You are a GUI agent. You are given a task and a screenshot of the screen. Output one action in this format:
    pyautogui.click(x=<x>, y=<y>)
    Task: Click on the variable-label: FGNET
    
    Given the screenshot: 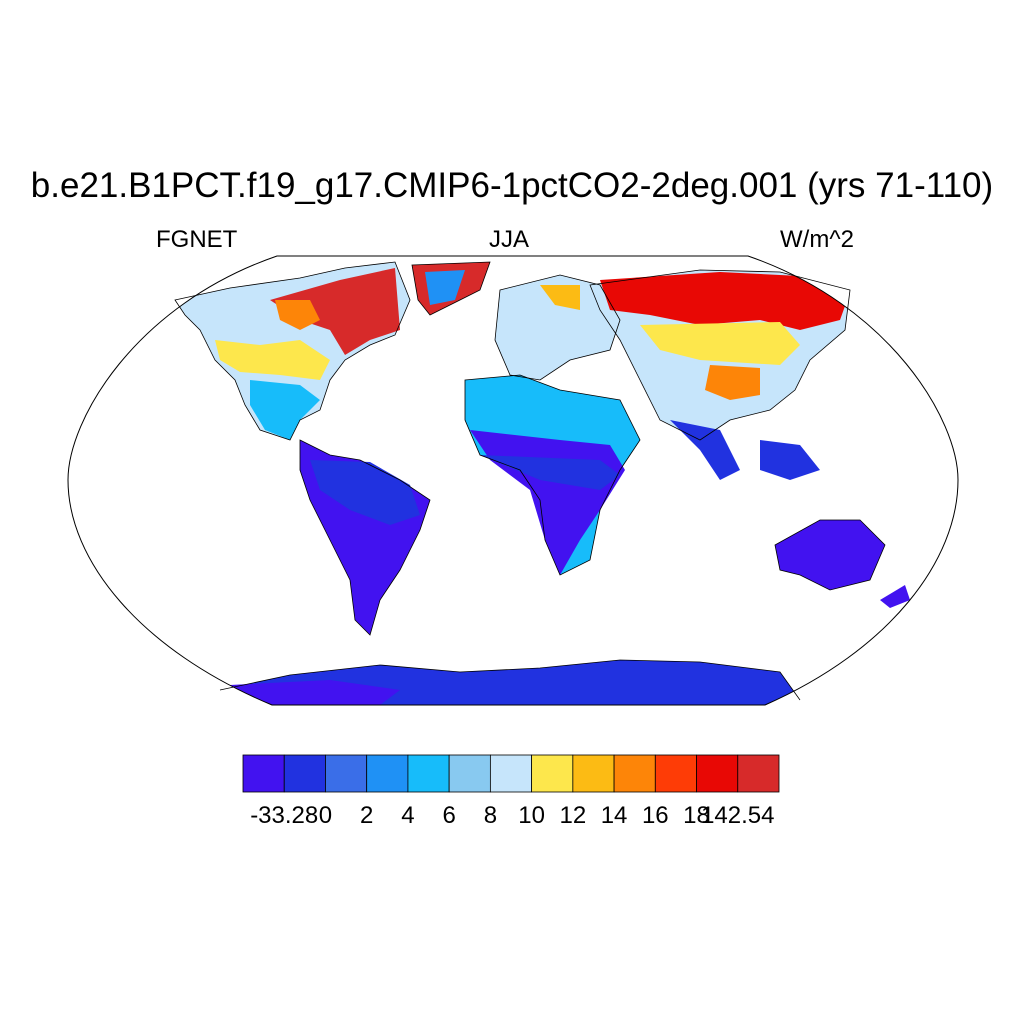 What is the action you would take?
    pyautogui.click(x=197, y=239)
    